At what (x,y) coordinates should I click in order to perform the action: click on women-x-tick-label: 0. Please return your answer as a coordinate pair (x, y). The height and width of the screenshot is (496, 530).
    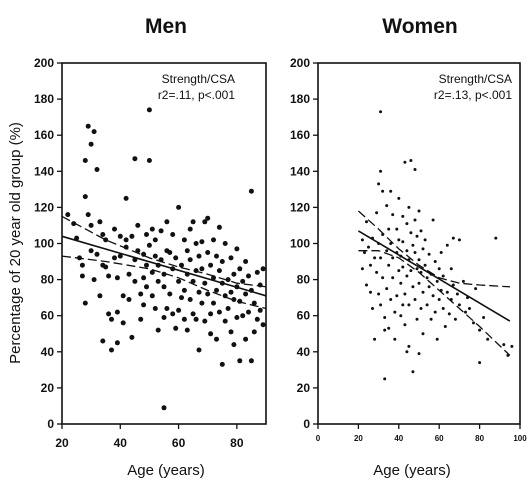
    Looking at the image, I should click on (318, 438).